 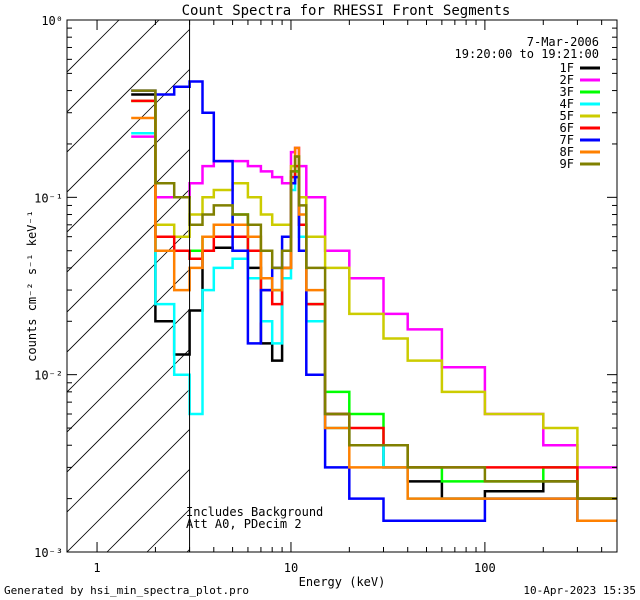 I want to click on y-tick-label: 10⁻¹, so click(x=48, y=198).